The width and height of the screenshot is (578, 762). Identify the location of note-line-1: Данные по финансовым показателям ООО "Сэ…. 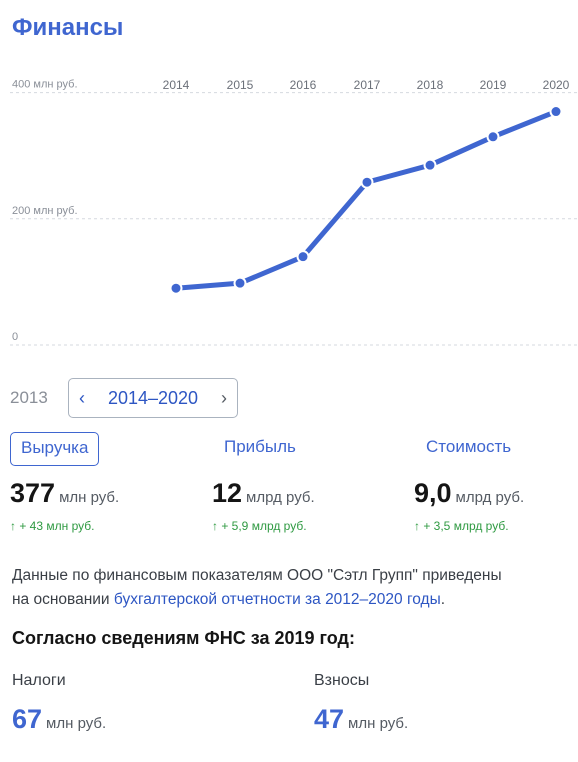
(257, 575).